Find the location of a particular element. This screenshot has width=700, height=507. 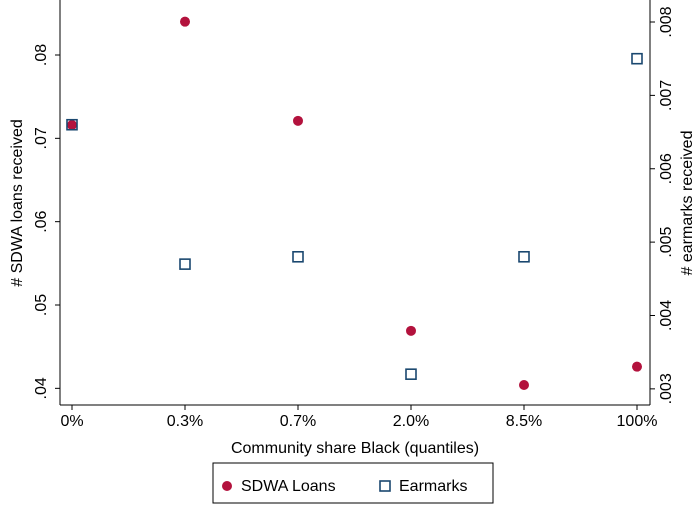

x-tick-label: 0% is located at coordinates (71, 421).